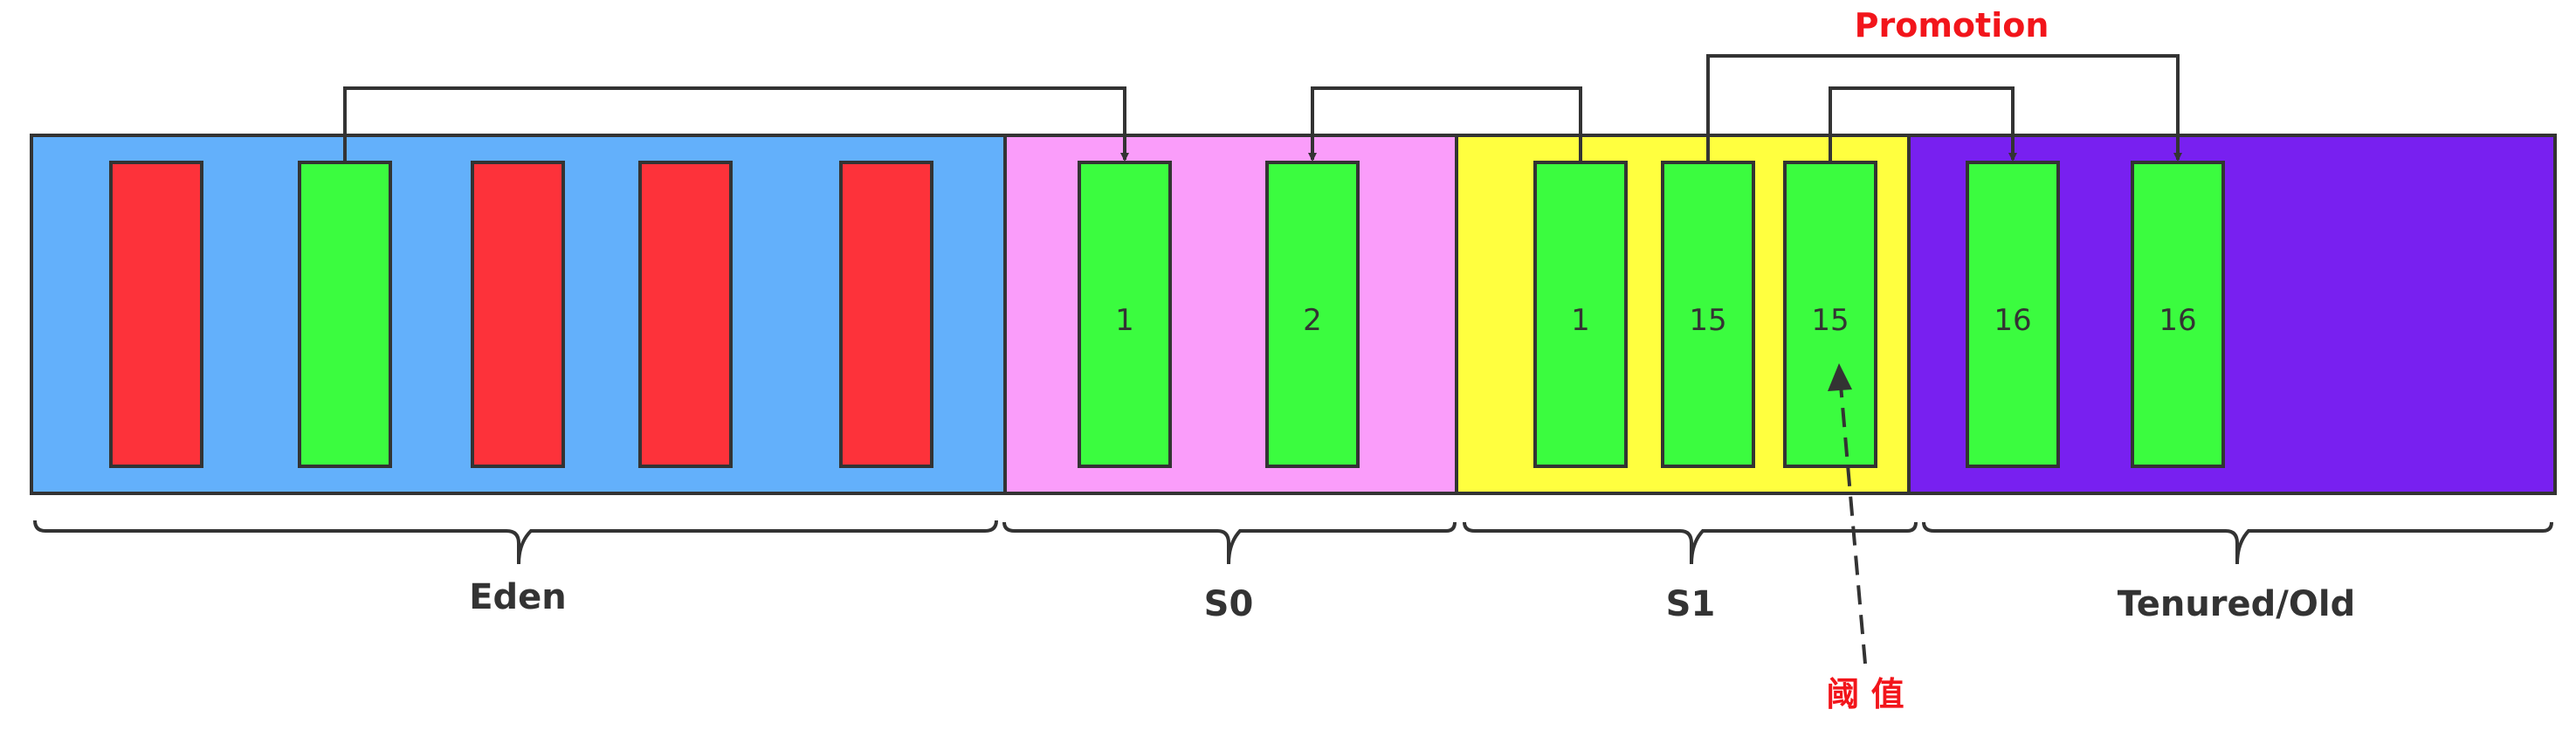  I want to click on s0-objects: 1 2, so click(1219, 314).